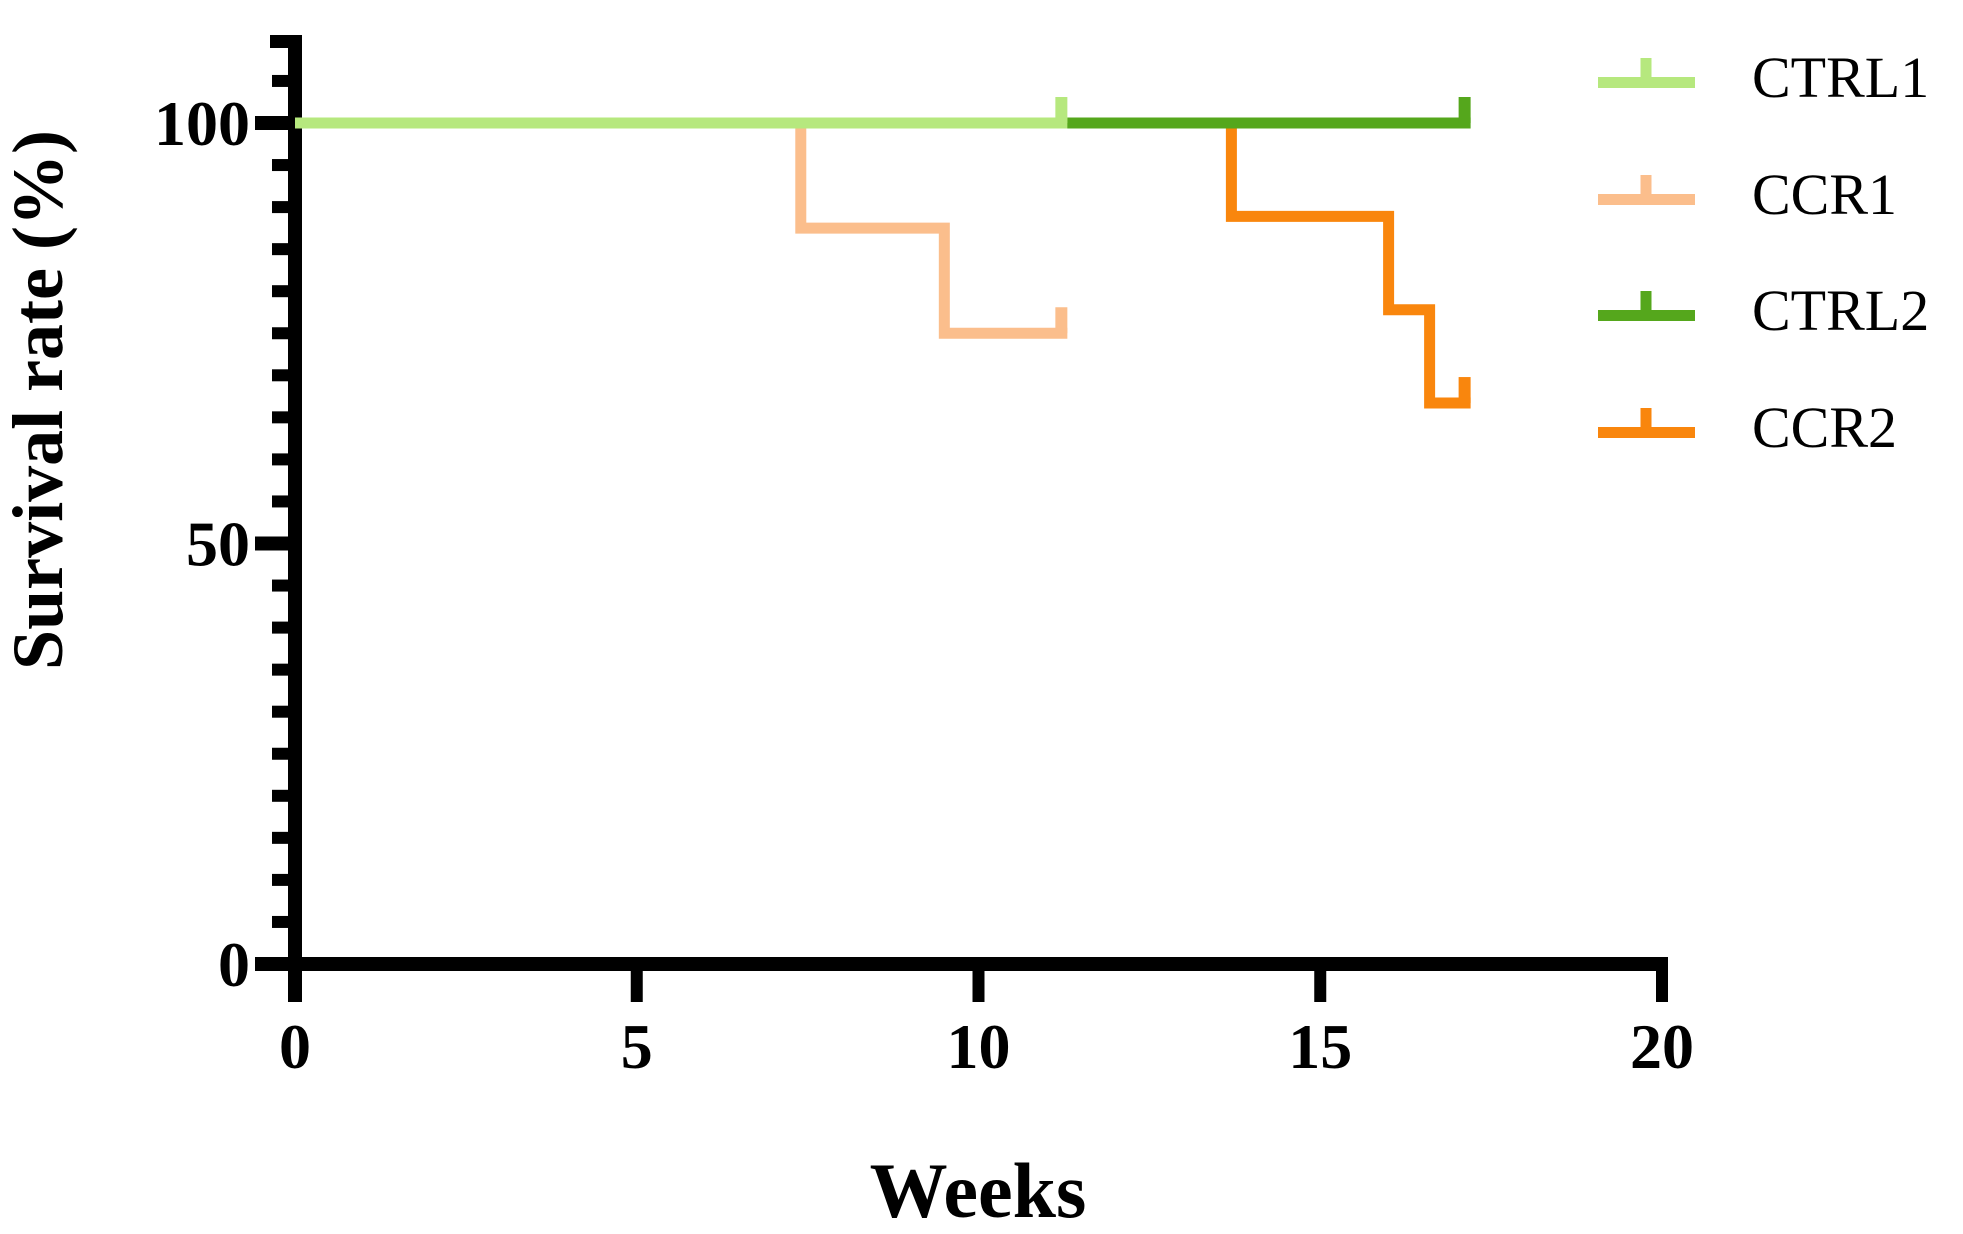 The image size is (1963, 1234). I want to click on legend-label-CTRL1: CTRL1, so click(1840, 77).